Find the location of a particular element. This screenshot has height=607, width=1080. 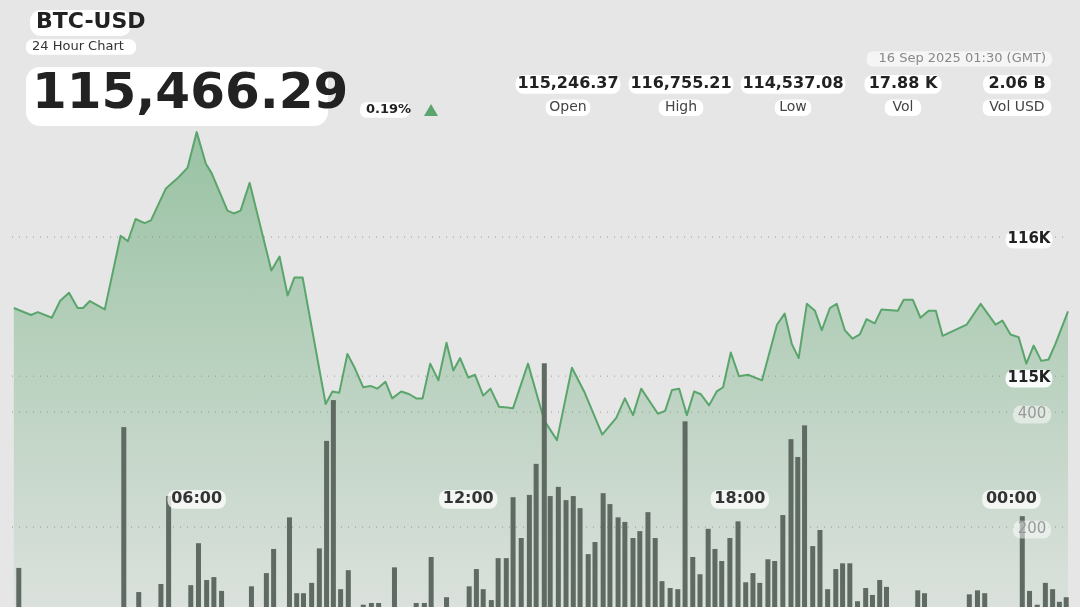

annotation: Vol is located at coordinates (903, 106).